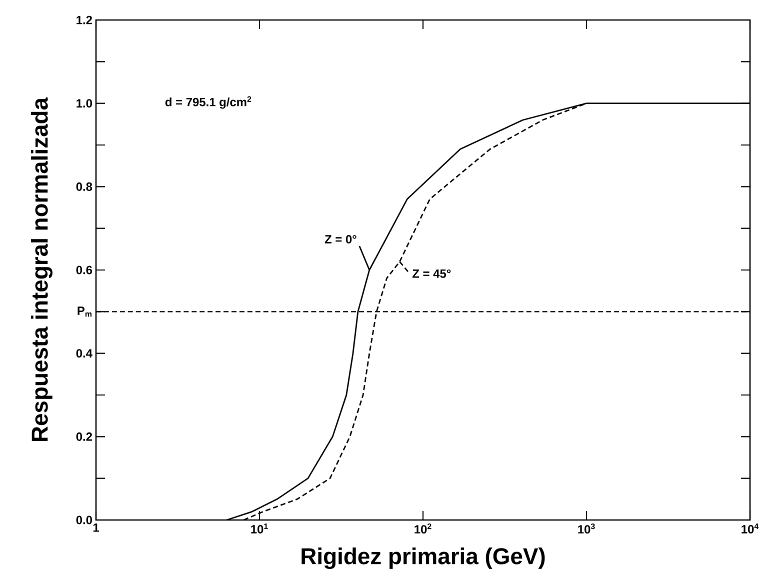 The width and height of the screenshot is (765, 583). I want to click on y-axis-title: Respuesta integral normalizada, so click(41, 269).